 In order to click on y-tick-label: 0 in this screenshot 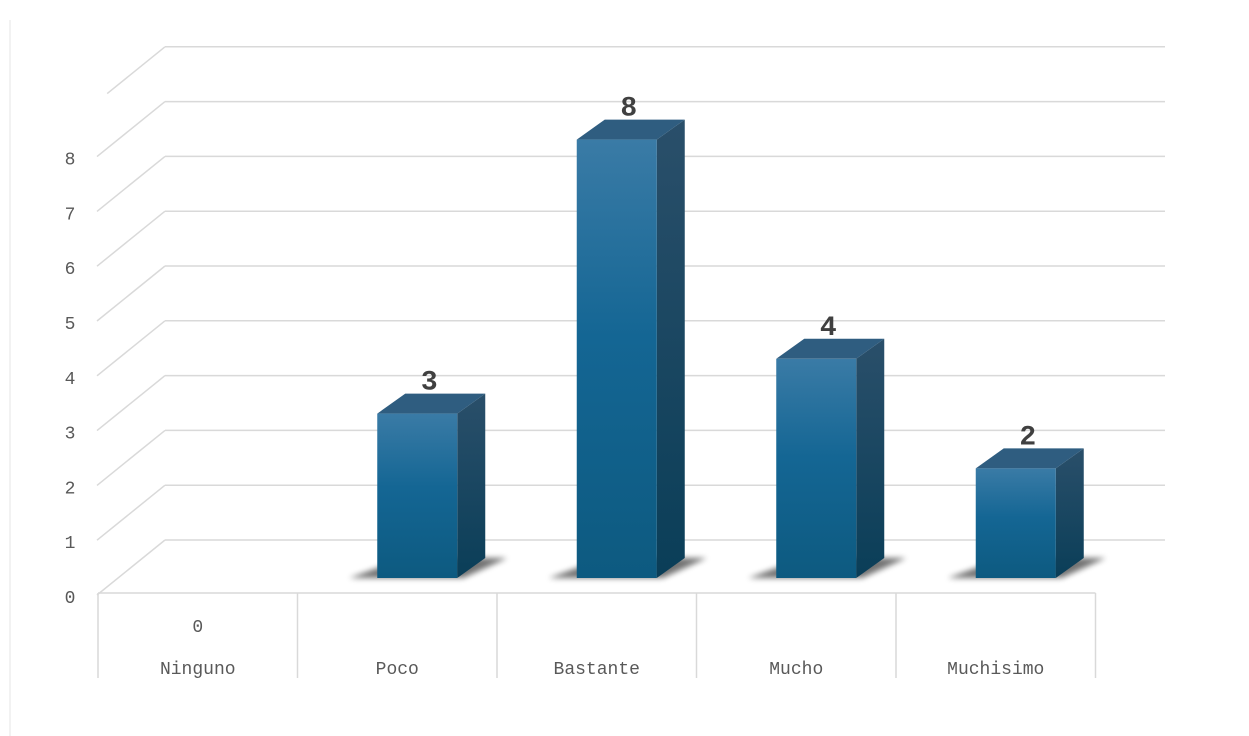, I will do `click(70, 599)`.